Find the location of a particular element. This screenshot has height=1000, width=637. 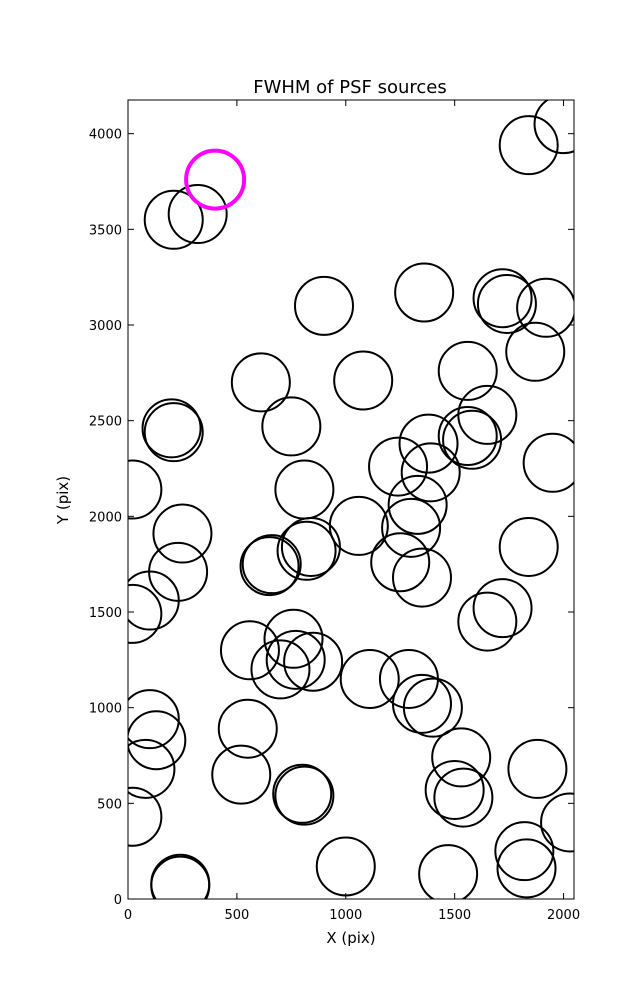

x-tick-label: 0 is located at coordinates (128, 915).